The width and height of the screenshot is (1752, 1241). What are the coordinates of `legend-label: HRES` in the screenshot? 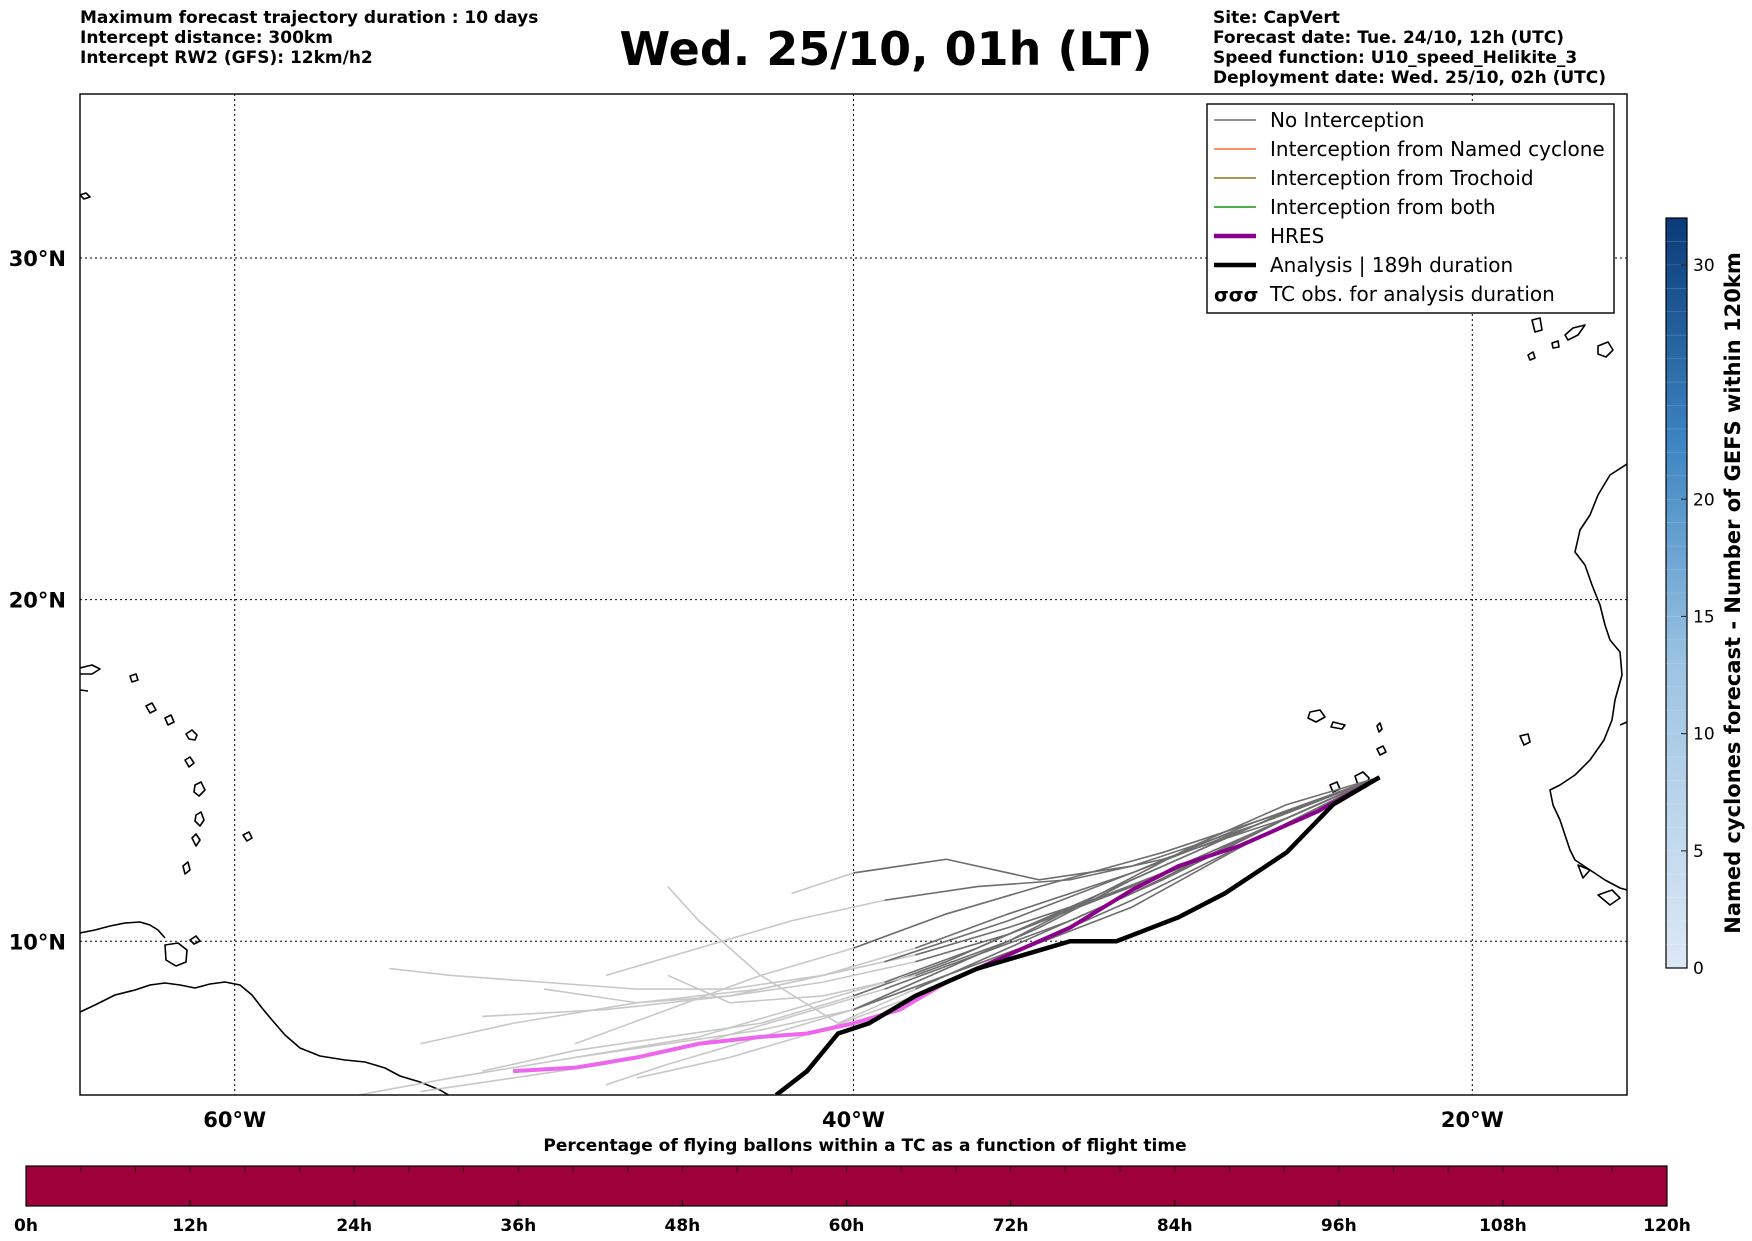 It's located at (1297, 236).